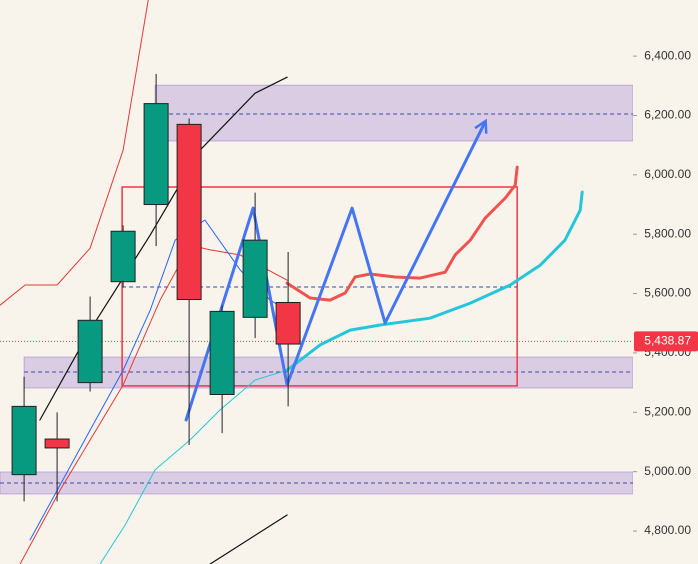 The image size is (698, 564). Describe the element at coordinates (667, 411) in the screenshot. I see `y-tick-label: 5,200.00` at that location.